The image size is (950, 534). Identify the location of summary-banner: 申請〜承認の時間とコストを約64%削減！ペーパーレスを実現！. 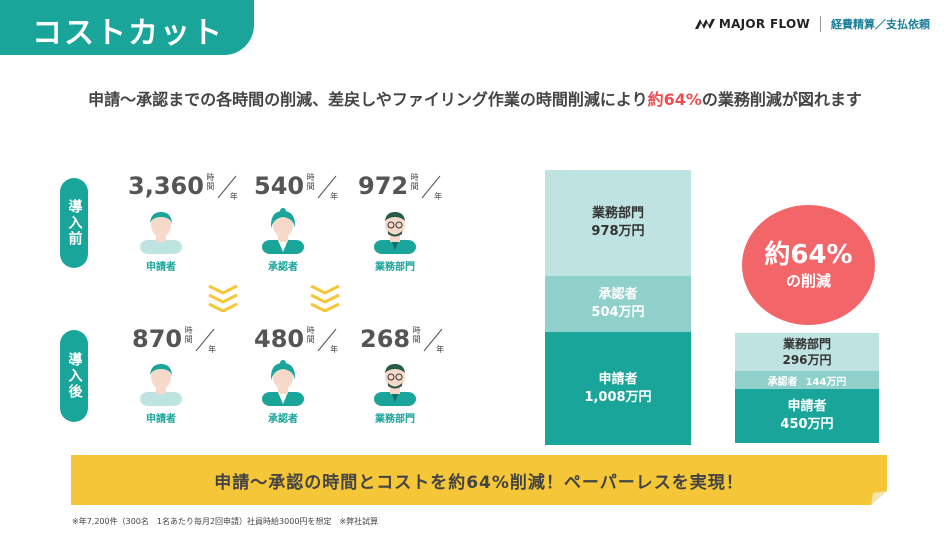
(479, 480).